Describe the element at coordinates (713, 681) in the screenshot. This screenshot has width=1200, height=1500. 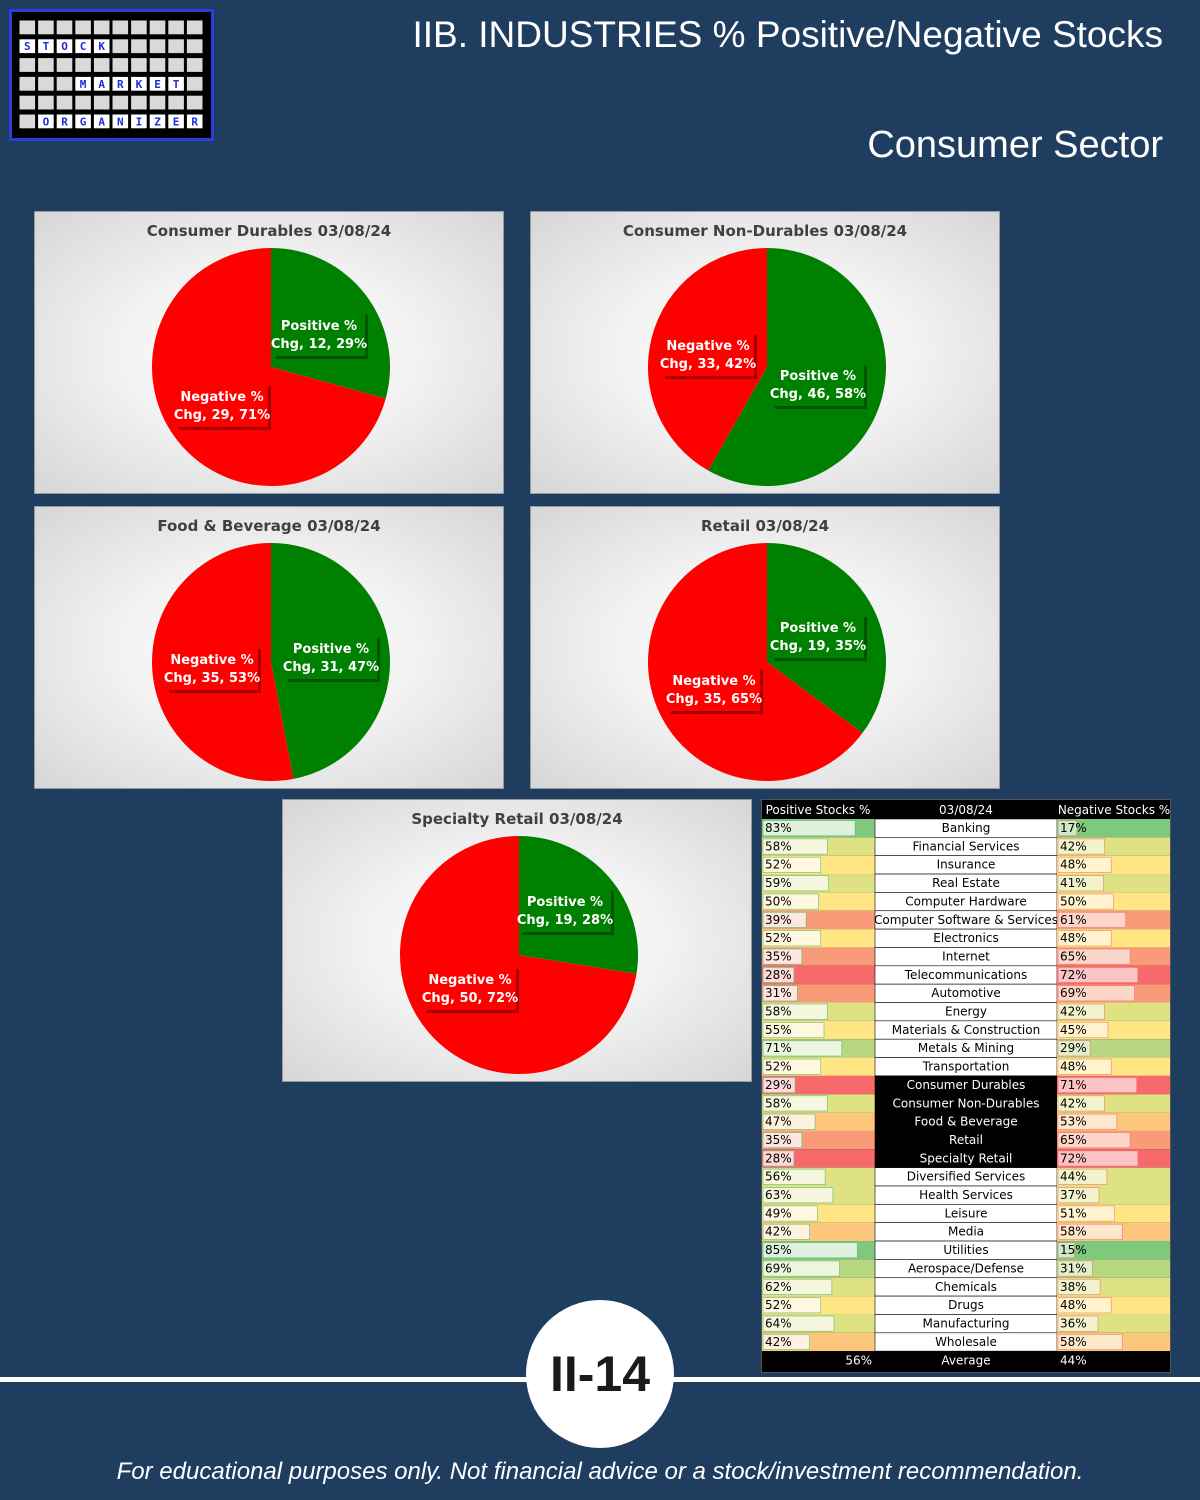
I see `svg-text: Negative %` at that location.